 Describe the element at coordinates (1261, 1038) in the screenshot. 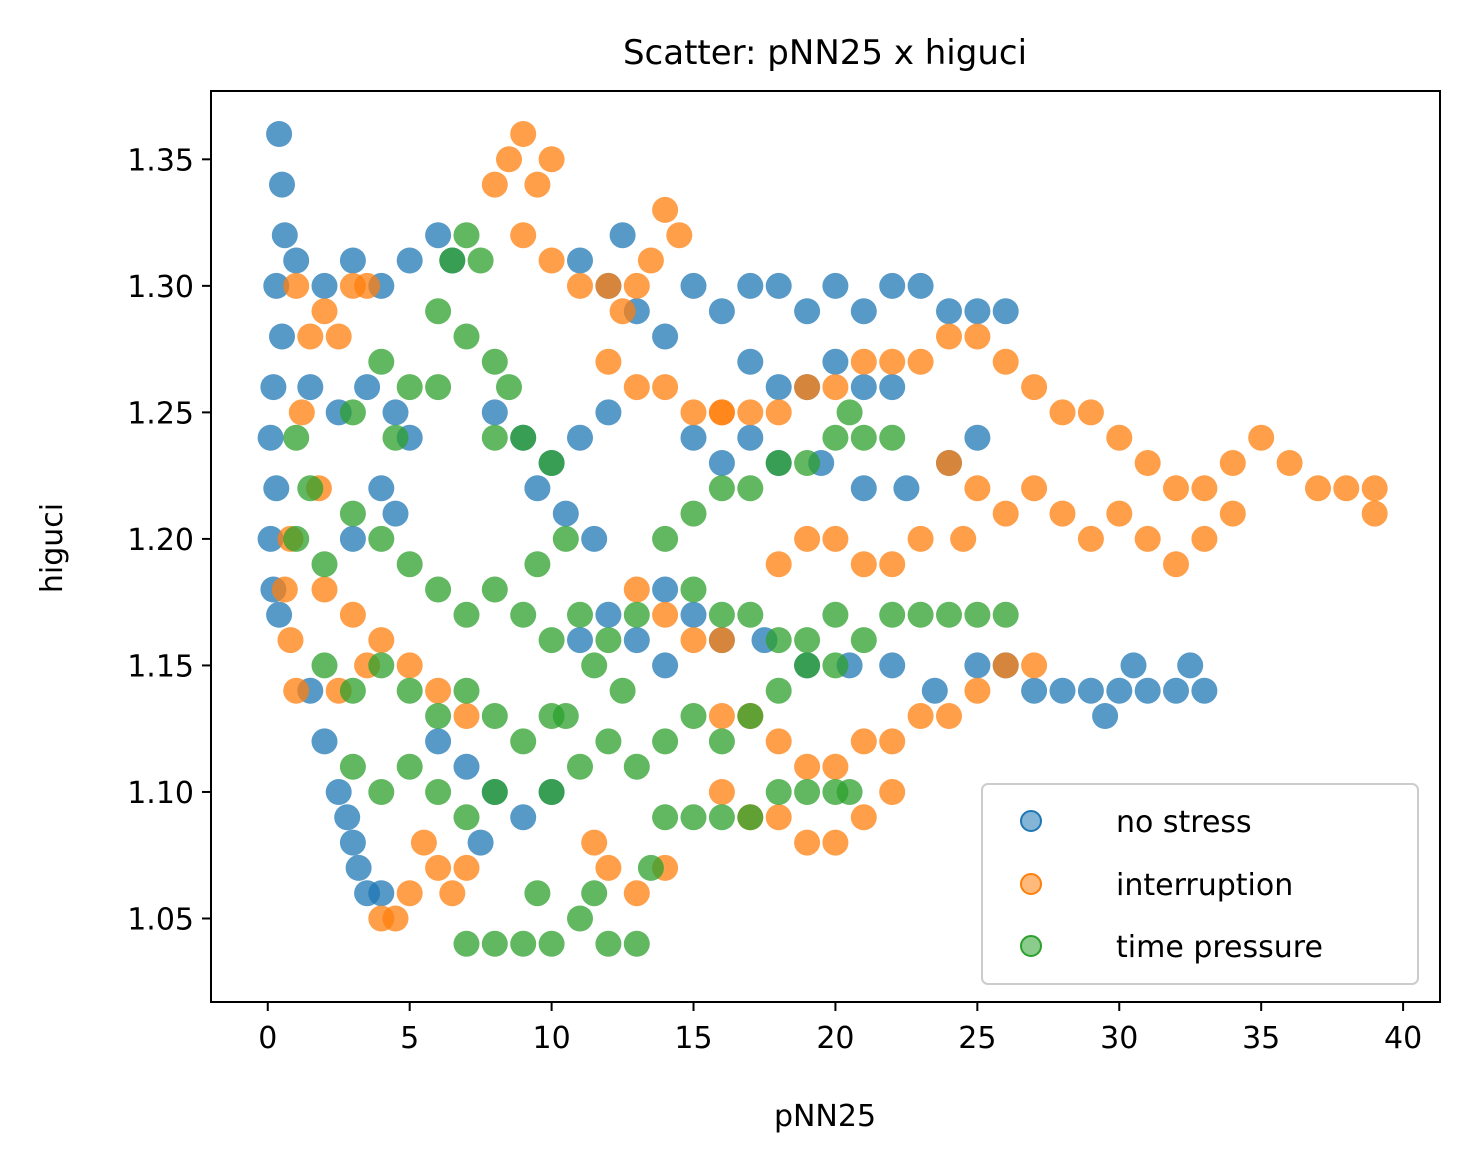

I see `x-tick-label: 35` at that location.